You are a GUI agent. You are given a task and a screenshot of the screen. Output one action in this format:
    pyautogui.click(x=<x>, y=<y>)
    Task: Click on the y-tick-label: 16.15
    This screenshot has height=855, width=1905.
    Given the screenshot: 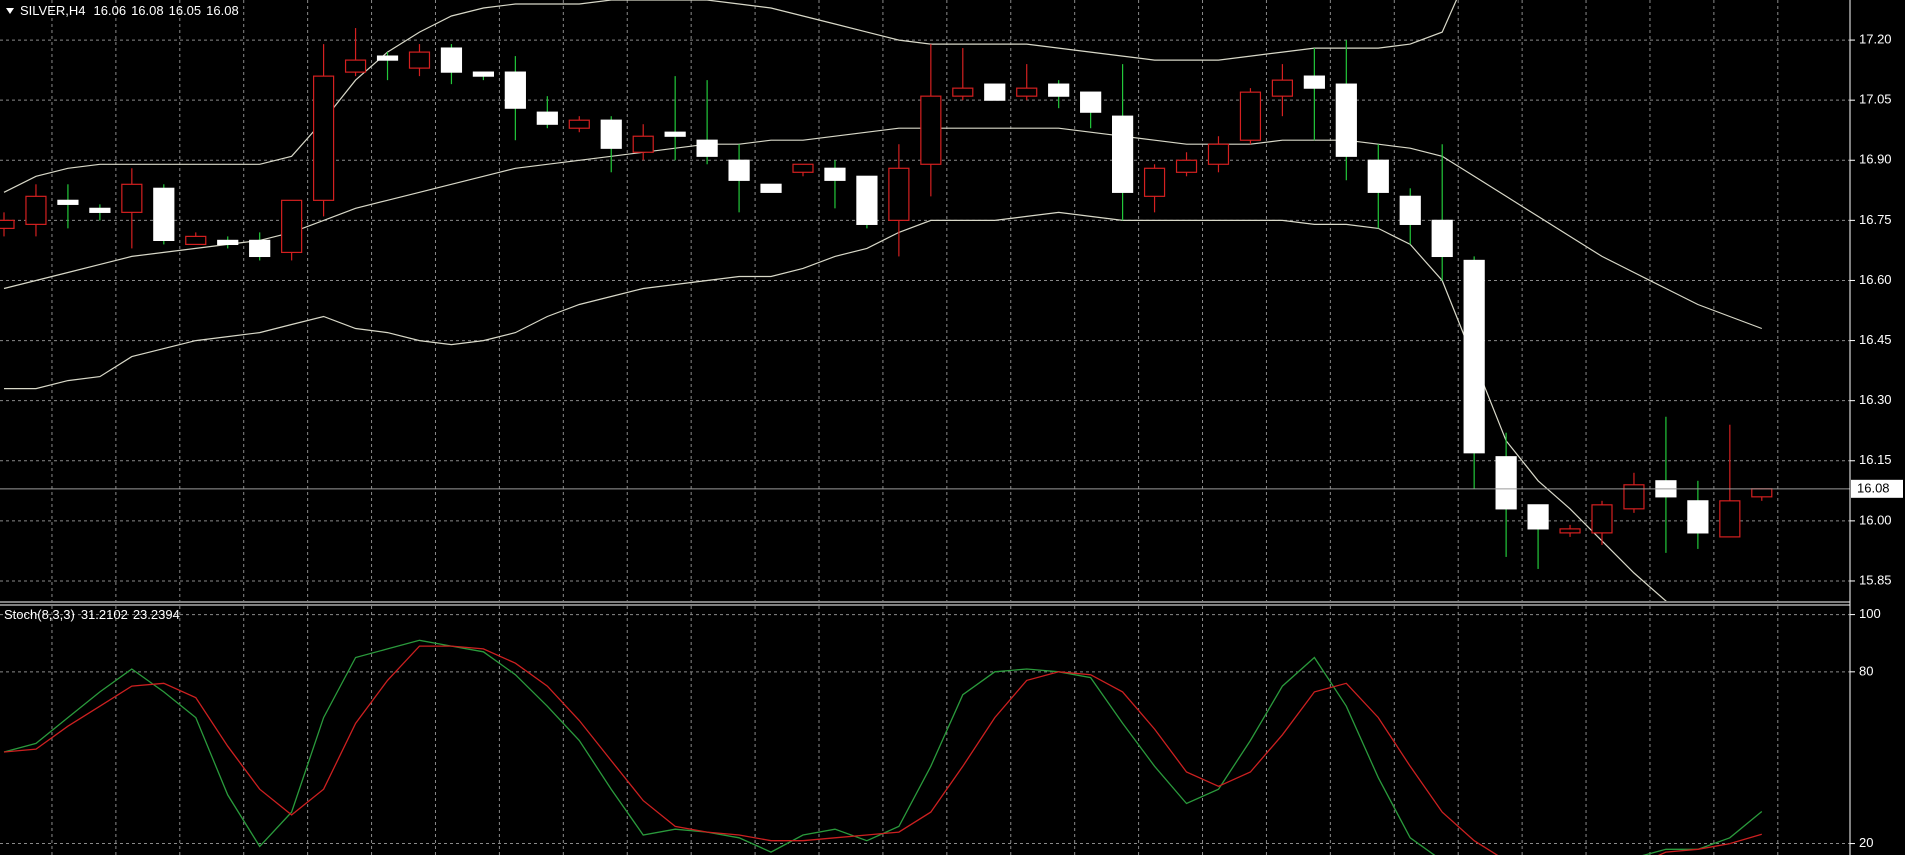 What is the action you would take?
    pyautogui.click(x=1875, y=459)
    